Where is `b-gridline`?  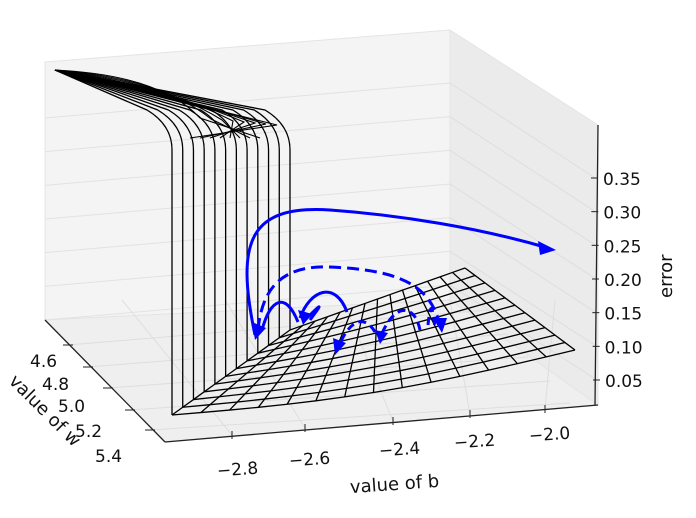
b-gridline is located at coordinates (177, 367).